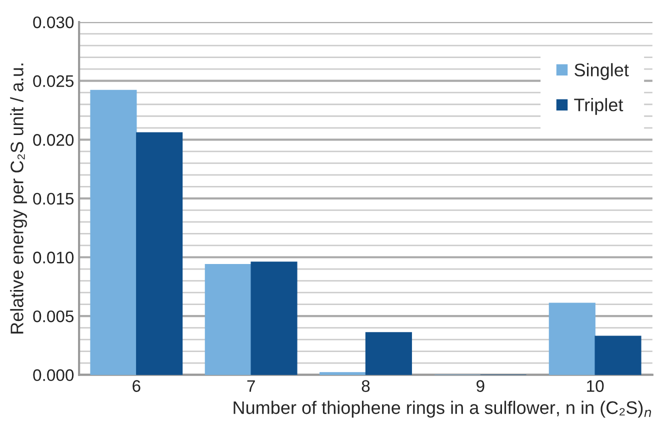 The width and height of the screenshot is (659, 441). What do you see at coordinates (366, 386) in the screenshot?
I see `x-tick-label: 8` at bounding box center [366, 386].